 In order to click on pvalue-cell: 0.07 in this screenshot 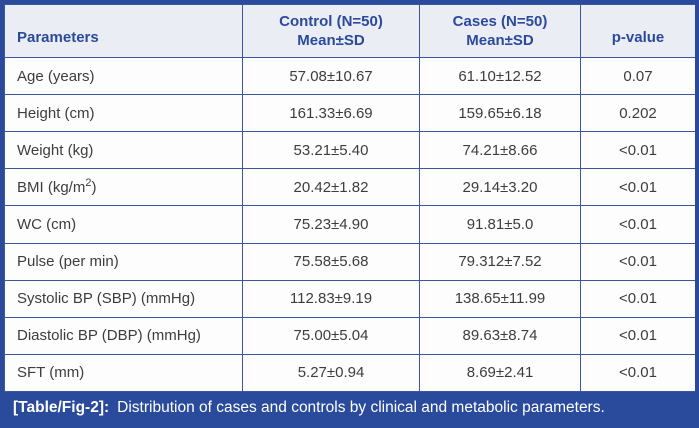, I will do `click(637, 76)`.